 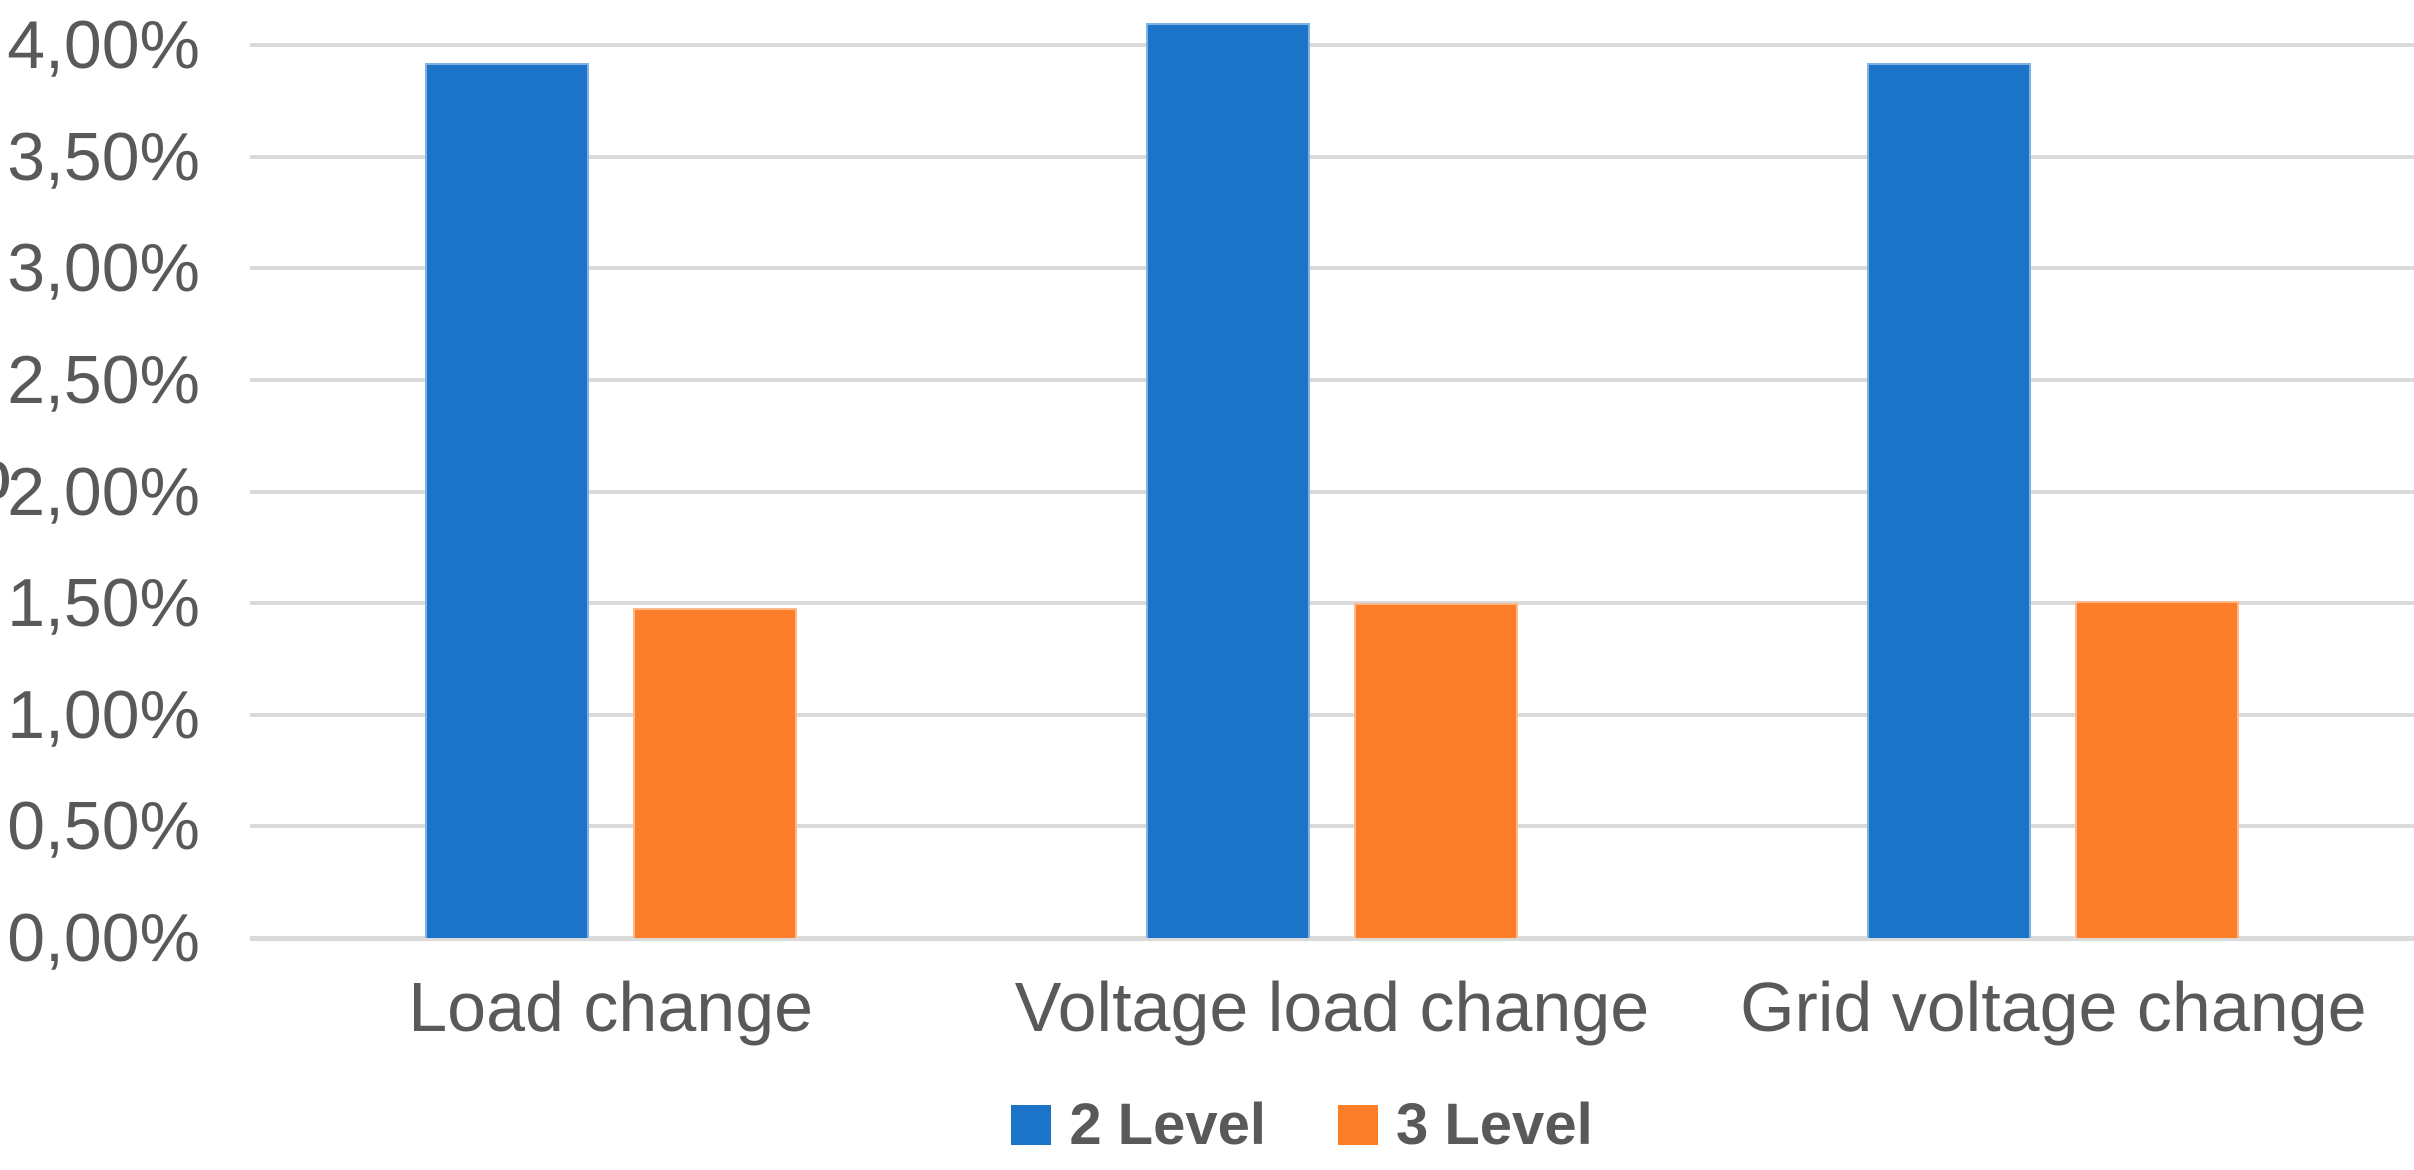 What do you see at coordinates (103, 156) in the screenshot?
I see `y-axis-tick-label: 3,50%` at bounding box center [103, 156].